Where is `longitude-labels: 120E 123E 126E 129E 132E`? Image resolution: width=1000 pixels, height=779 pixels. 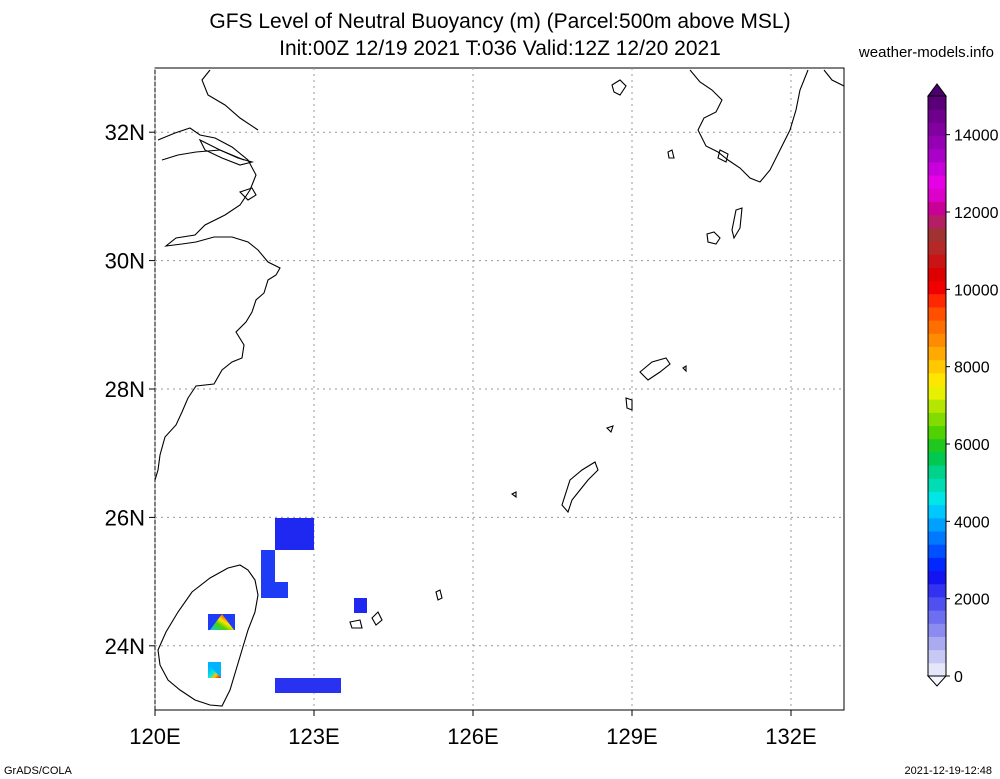
longitude-labels: 120E 123E 126E 129E 132E is located at coordinates (472, 736).